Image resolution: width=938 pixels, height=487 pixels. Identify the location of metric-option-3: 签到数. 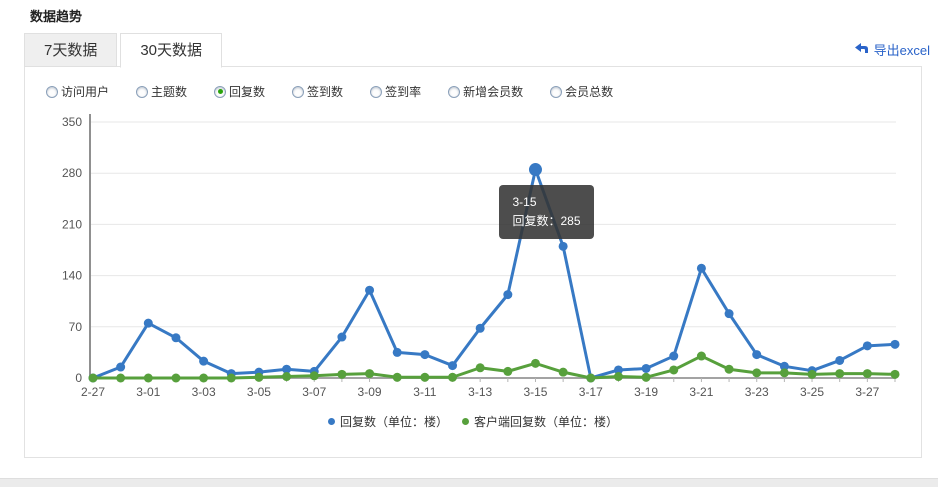
(317, 91).